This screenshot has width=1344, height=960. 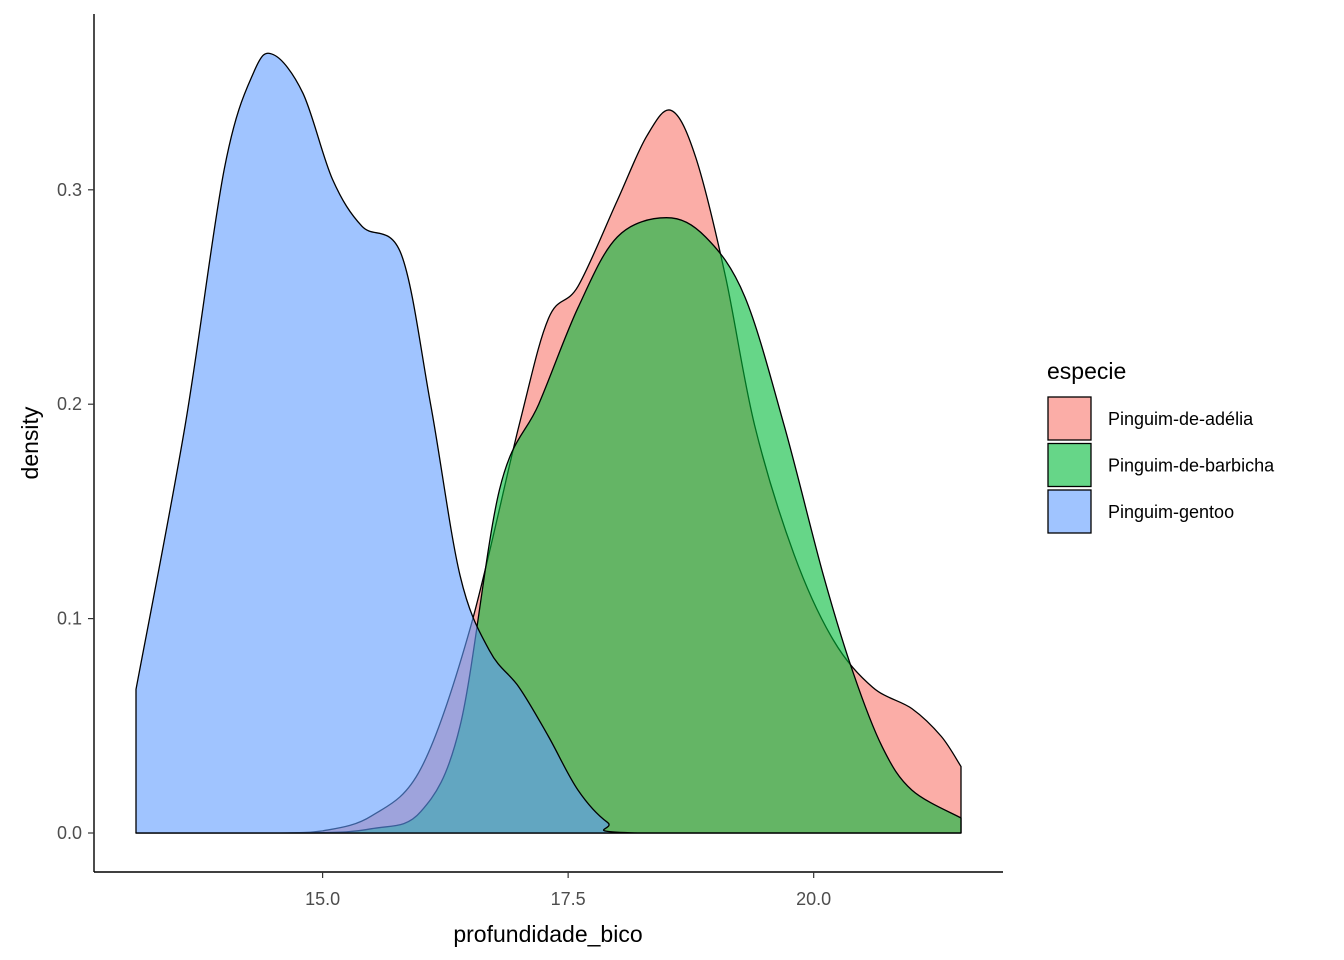 What do you see at coordinates (69, 190) in the screenshot?
I see `y-tick-label: 0.3` at bounding box center [69, 190].